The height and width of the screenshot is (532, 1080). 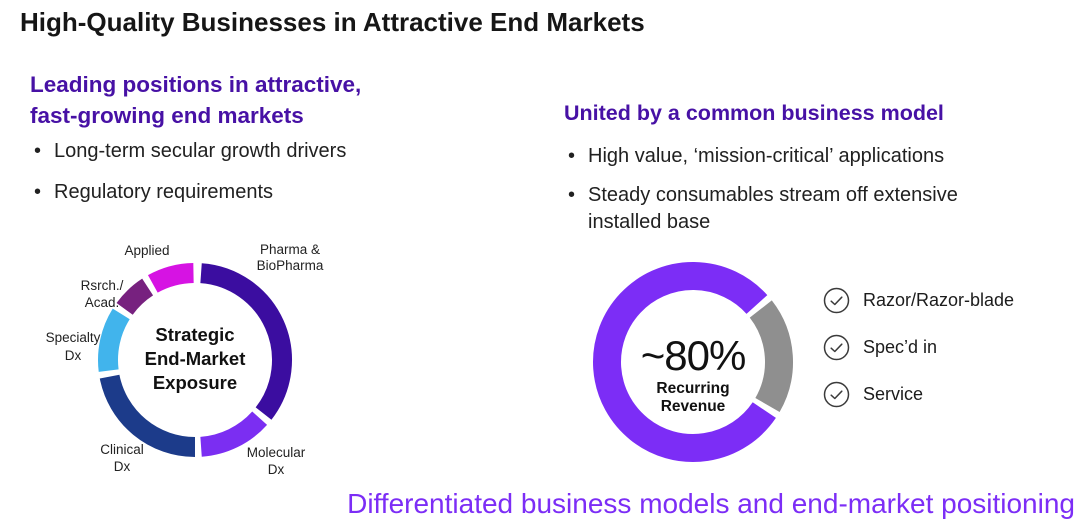 I want to click on donut-segment-label: Rsrch./, so click(x=102, y=285).